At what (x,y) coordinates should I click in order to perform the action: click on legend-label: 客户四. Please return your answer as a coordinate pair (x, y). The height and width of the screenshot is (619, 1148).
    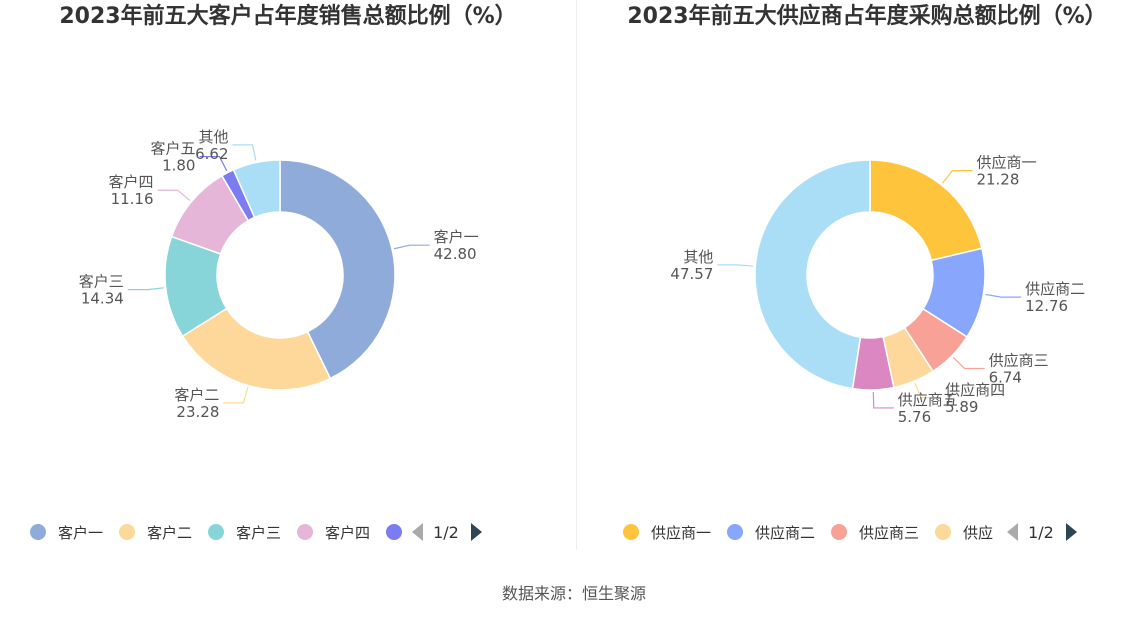
    Looking at the image, I should click on (348, 532).